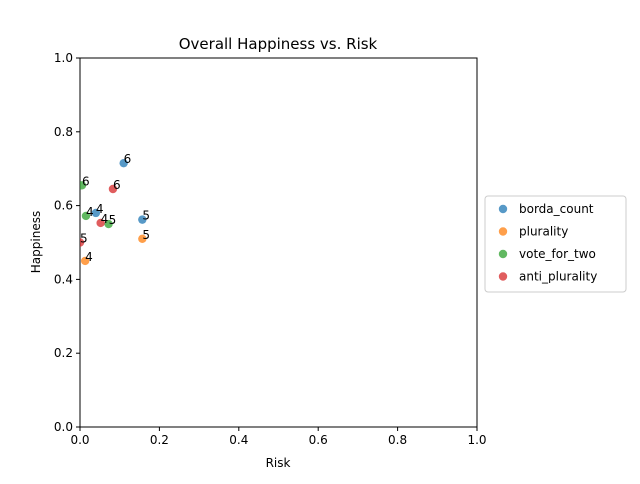 This screenshot has width=640, height=484. What do you see at coordinates (238, 440) in the screenshot?
I see `x-tick-label: 0.4` at bounding box center [238, 440].